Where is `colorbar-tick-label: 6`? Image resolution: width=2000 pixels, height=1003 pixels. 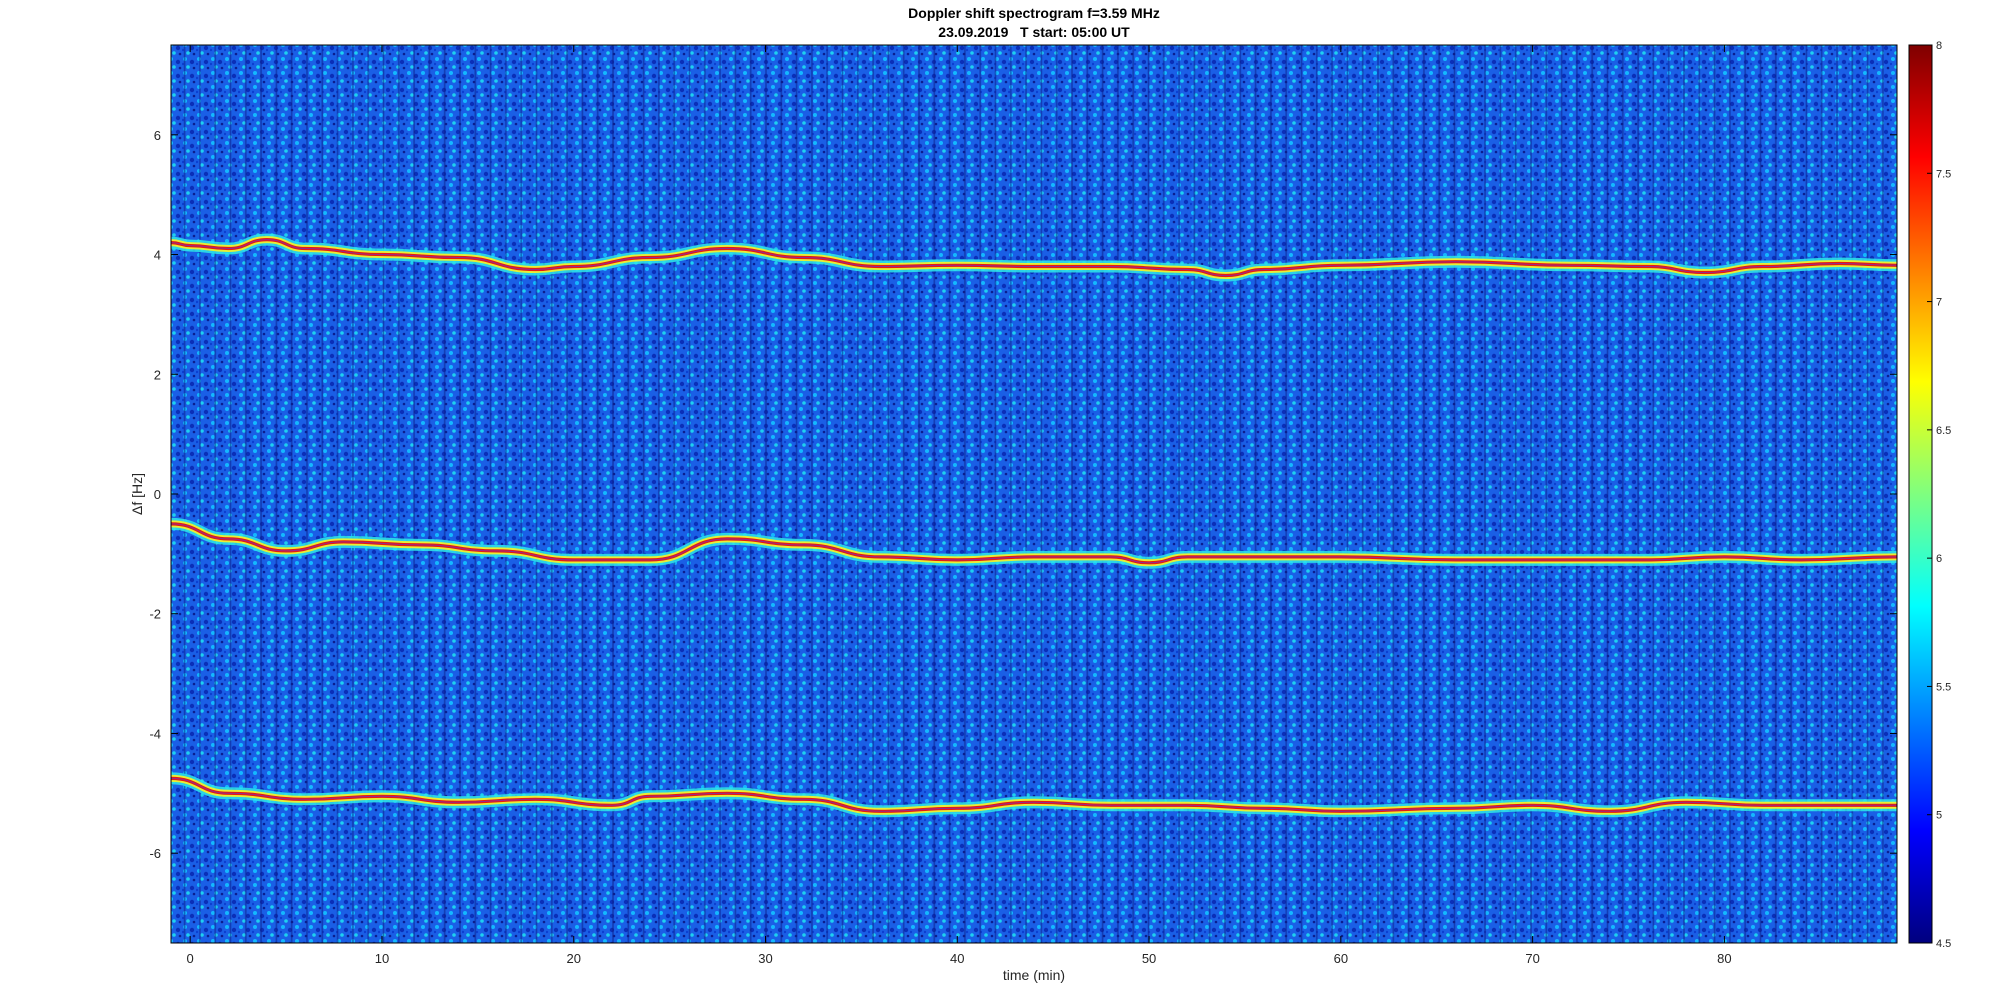
colorbar-tick-label: 6 is located at coordinates (1939, 559).